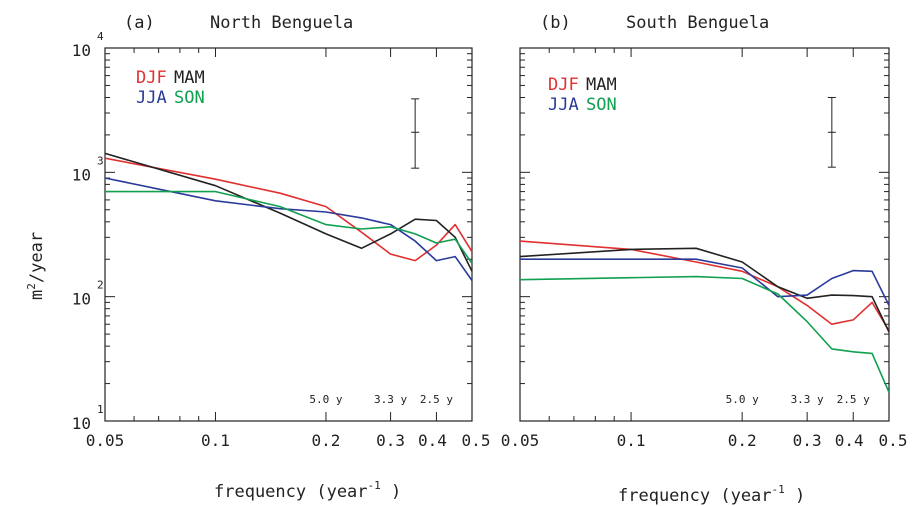  Describe the element at coordinates (374, 485) in the screenshot. I see `x-axis-label-a-exp: -1` at that location.